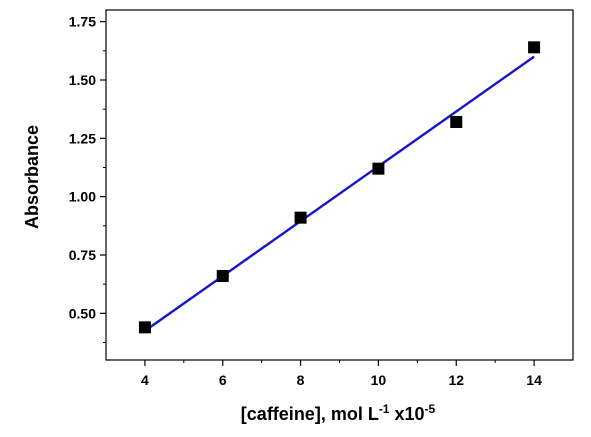 Image resolution: width=591 pixels, height=437 pixels. Describe the element at coordinates (301, 380) in the screenshot. I see `x-tick-label: 8` at that location.